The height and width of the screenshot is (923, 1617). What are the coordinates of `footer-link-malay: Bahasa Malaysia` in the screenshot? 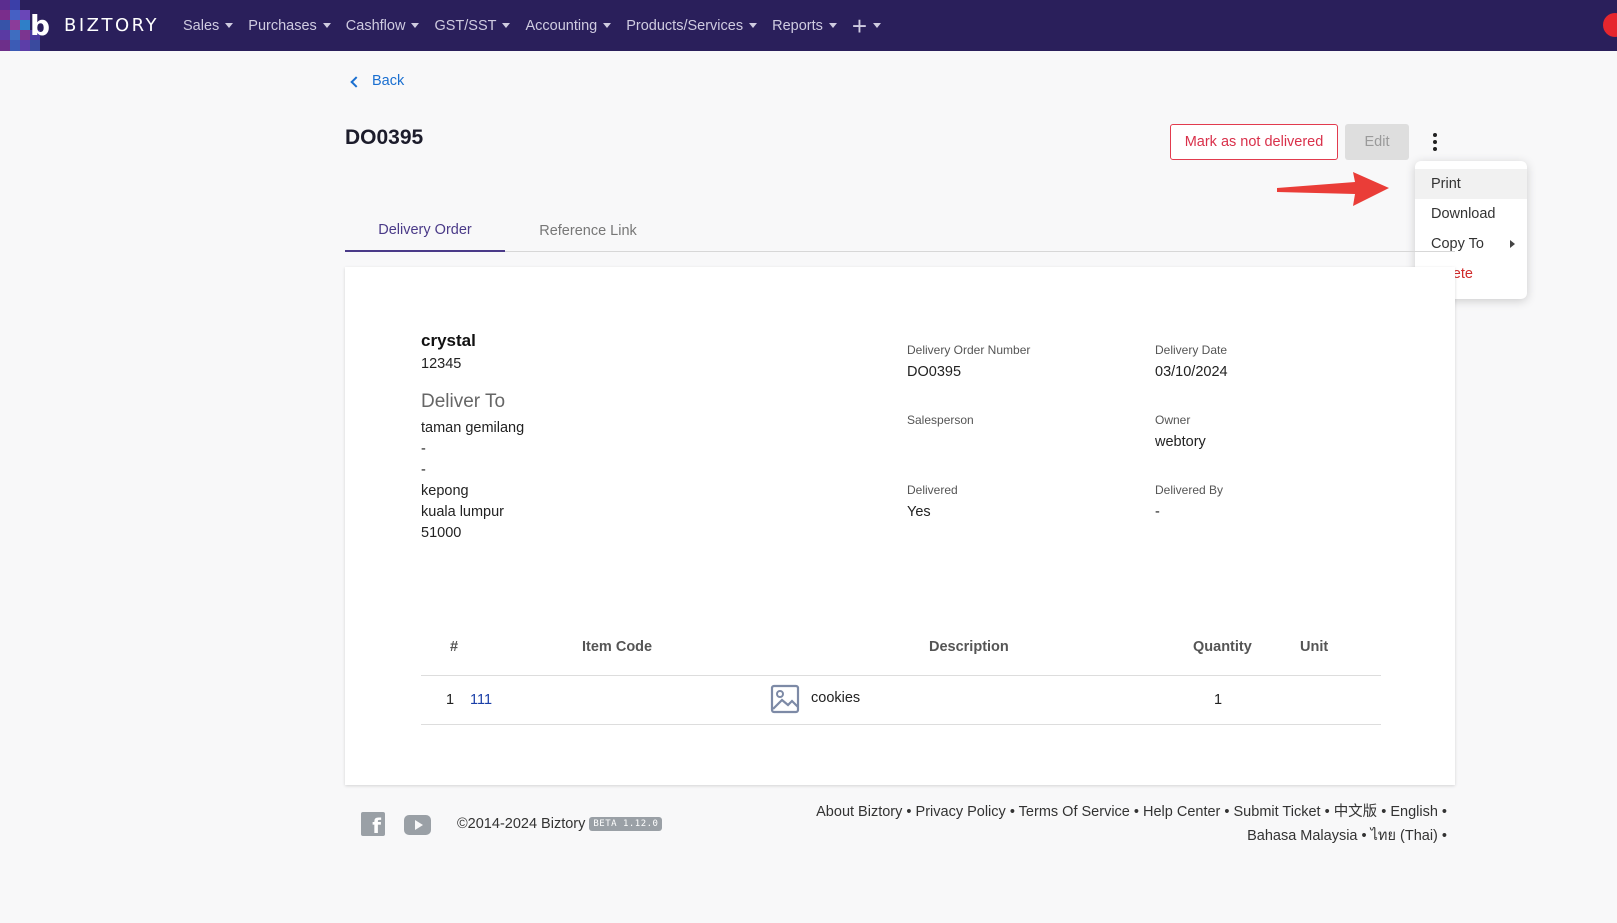 It's located at (1302, 836).